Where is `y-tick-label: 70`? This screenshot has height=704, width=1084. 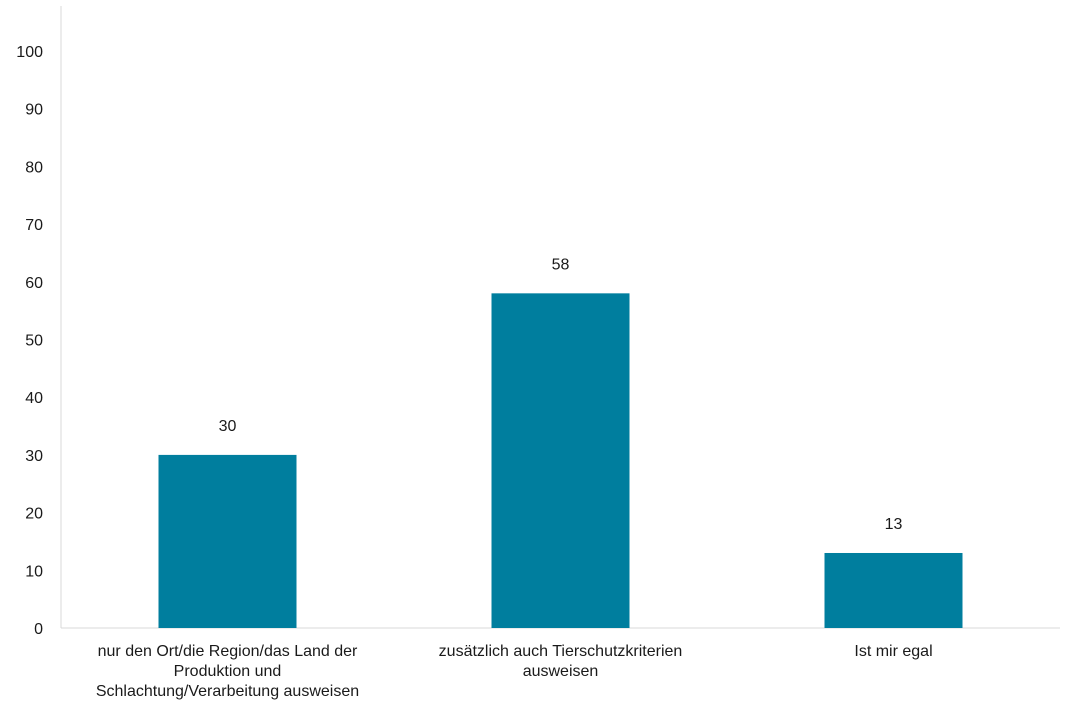
y-tick-label: 70 is located at coordinates (34, 225).